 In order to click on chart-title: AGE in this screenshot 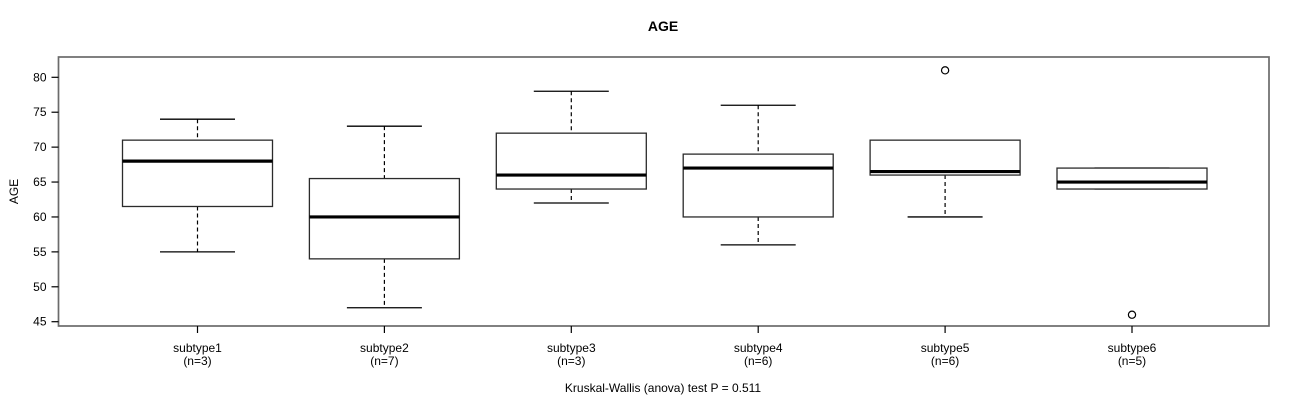, I will do `click(663, 26)`.